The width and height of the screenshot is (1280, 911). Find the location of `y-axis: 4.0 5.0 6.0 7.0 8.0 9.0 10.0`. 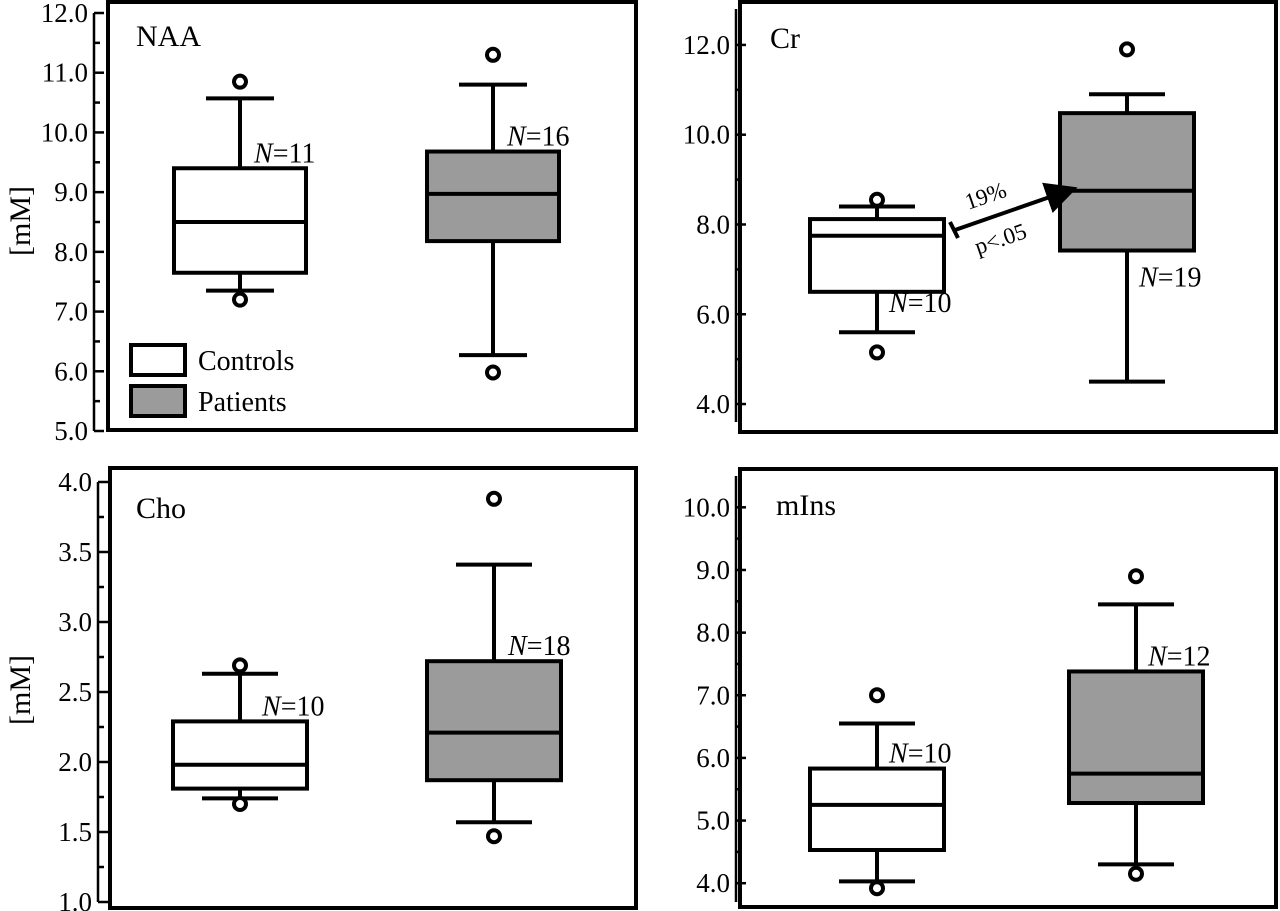

y-axis: 4.0 5.0 6.0 7.0 8.0 9.0 10.0 is located at coordinates (714, 689).